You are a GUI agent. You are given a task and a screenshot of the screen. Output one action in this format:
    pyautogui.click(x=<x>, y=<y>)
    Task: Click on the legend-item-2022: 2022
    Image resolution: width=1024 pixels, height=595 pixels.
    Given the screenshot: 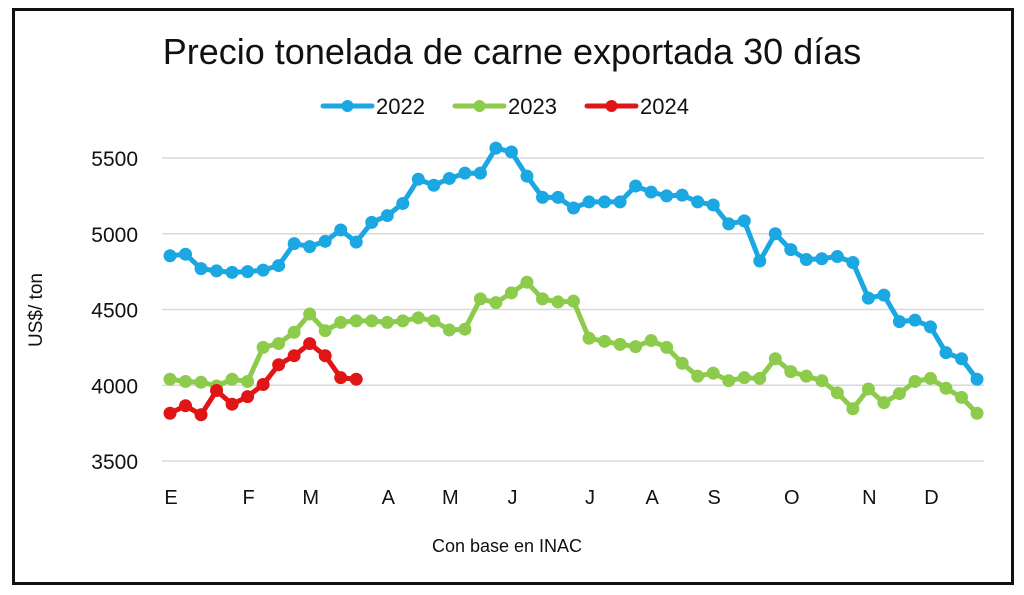 What is the action you would take?
    pyautogui.click(x=372, y=106)
    